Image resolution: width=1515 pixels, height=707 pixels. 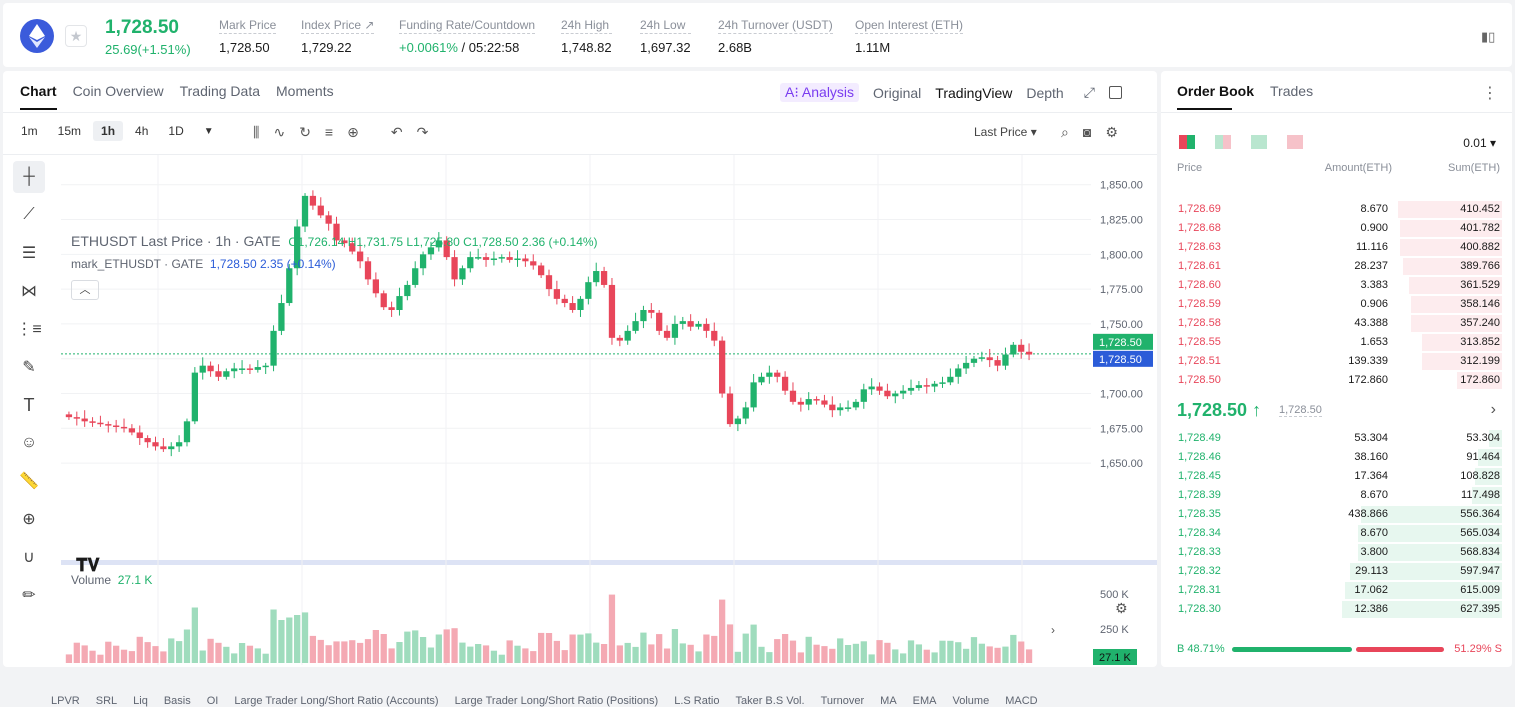 What do you see at coordinates (1045, 92) in the screenshot?
I see `tab-depth: Depth` at bounding box center [1045, 92].